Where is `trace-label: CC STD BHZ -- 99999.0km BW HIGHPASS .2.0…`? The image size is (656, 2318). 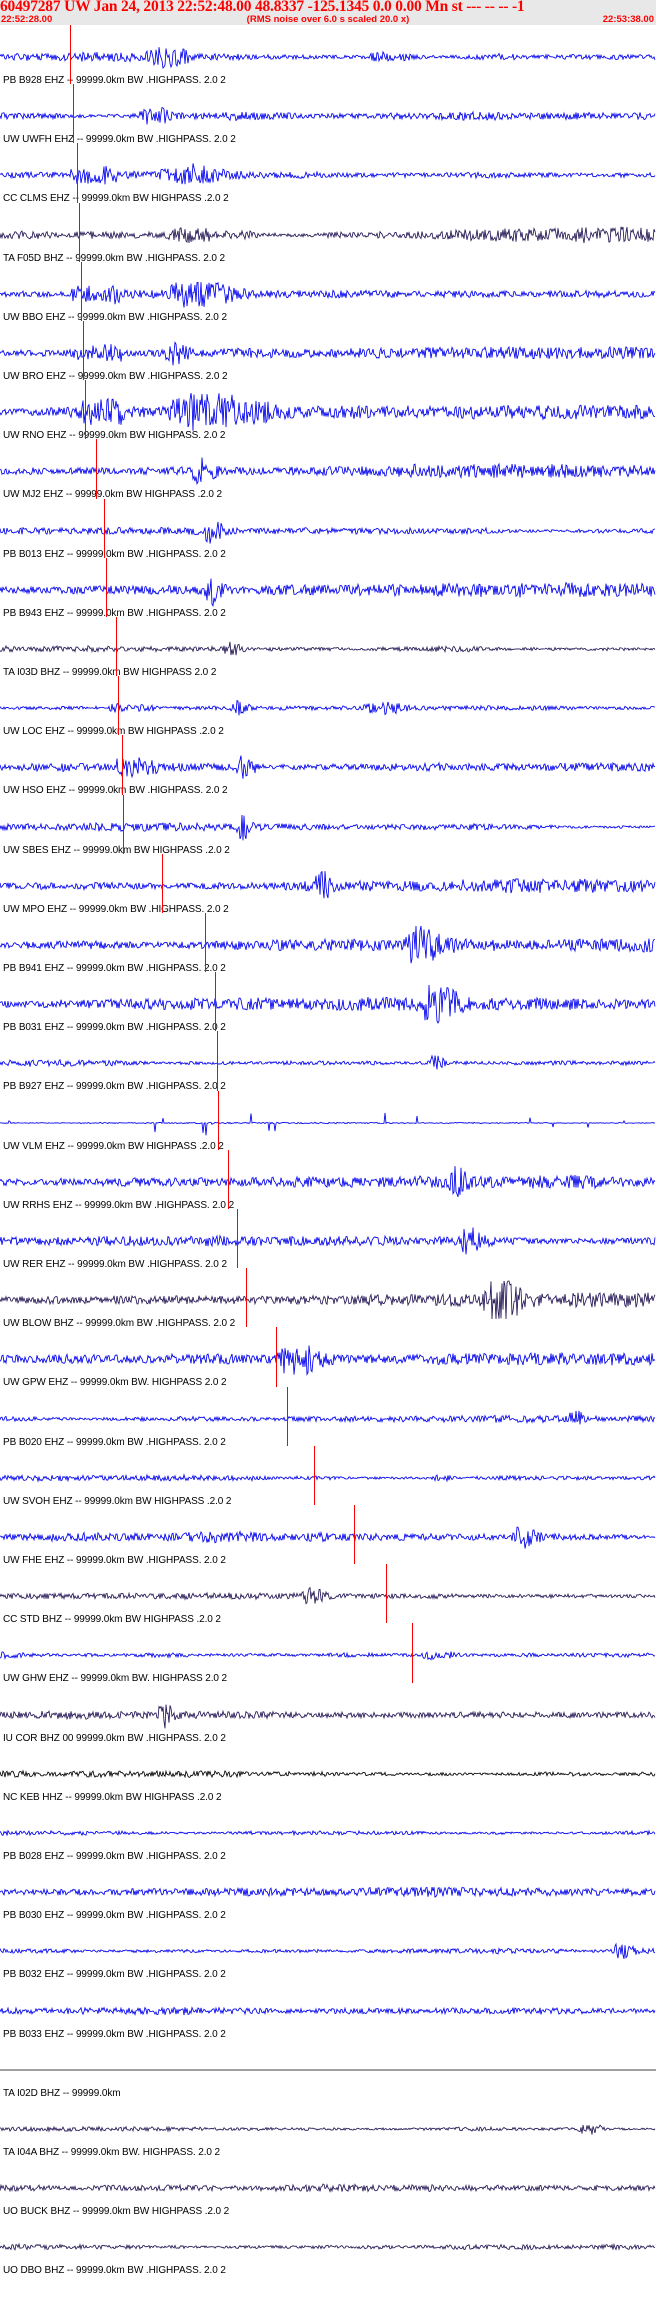
trace-label: CC STD BHZ -- 99999.0km BW HIGHPASS .2.0… is located at coordinates (112, 1619).